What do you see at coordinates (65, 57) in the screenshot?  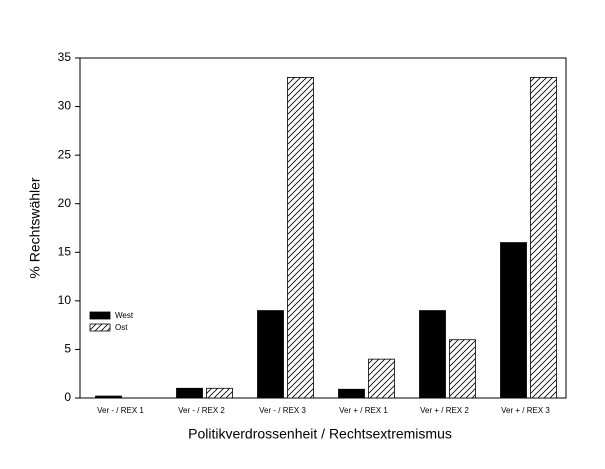 I see `y-tick-label: 35` at bounding box center [65, 57].